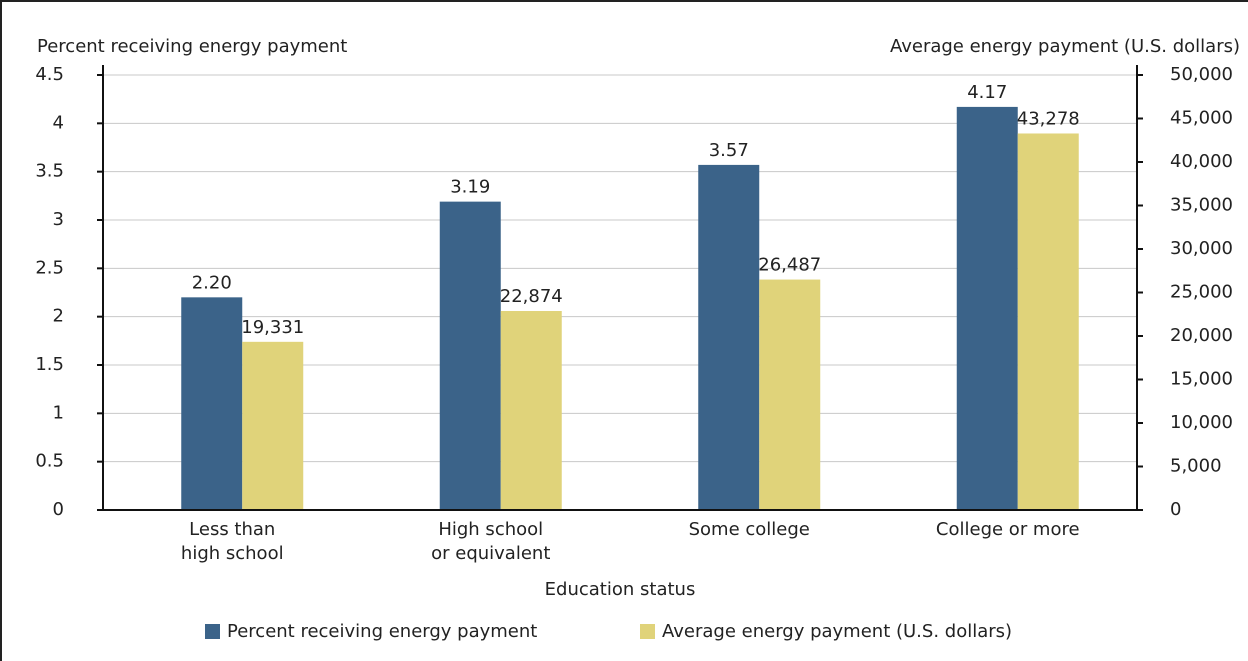 Image resolution: width=1248 pixels, height=661 pixels. I want to click on x-tick-label: High school or equivalent, so click(490, 541).